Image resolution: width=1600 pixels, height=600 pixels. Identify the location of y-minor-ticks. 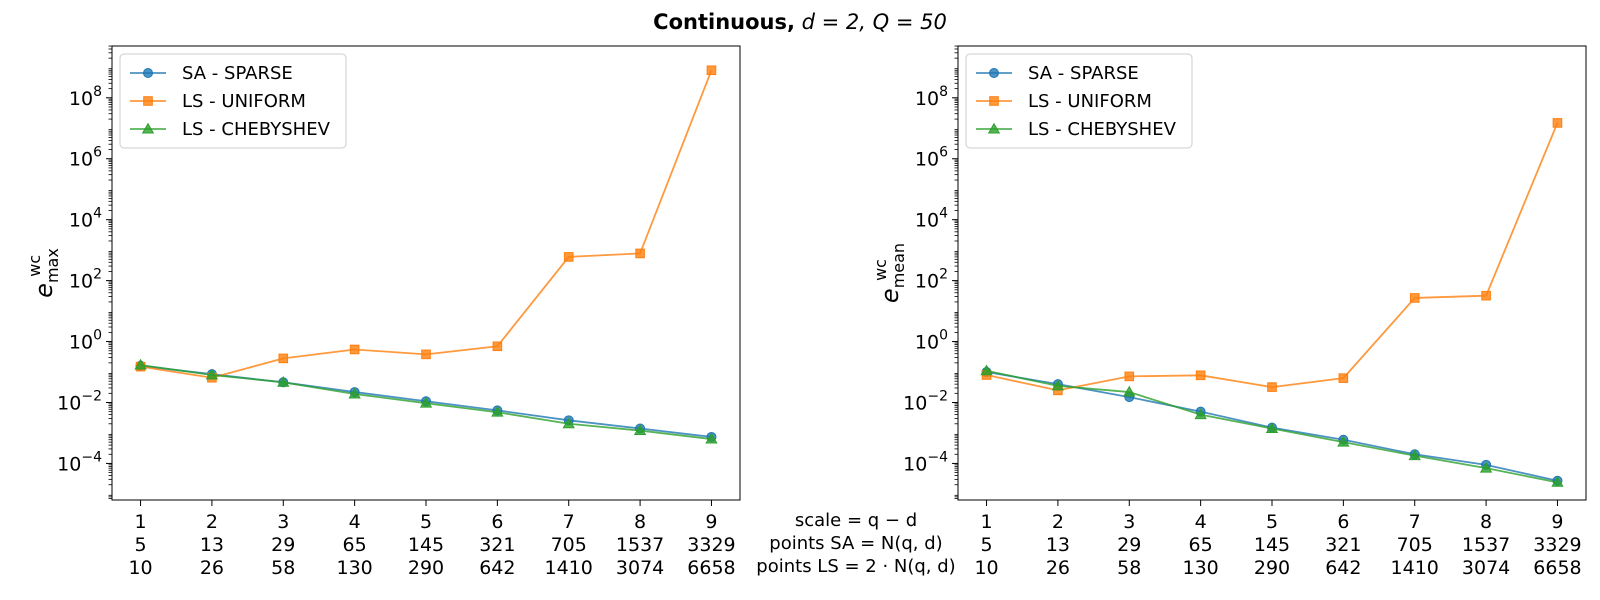
(956, 272).